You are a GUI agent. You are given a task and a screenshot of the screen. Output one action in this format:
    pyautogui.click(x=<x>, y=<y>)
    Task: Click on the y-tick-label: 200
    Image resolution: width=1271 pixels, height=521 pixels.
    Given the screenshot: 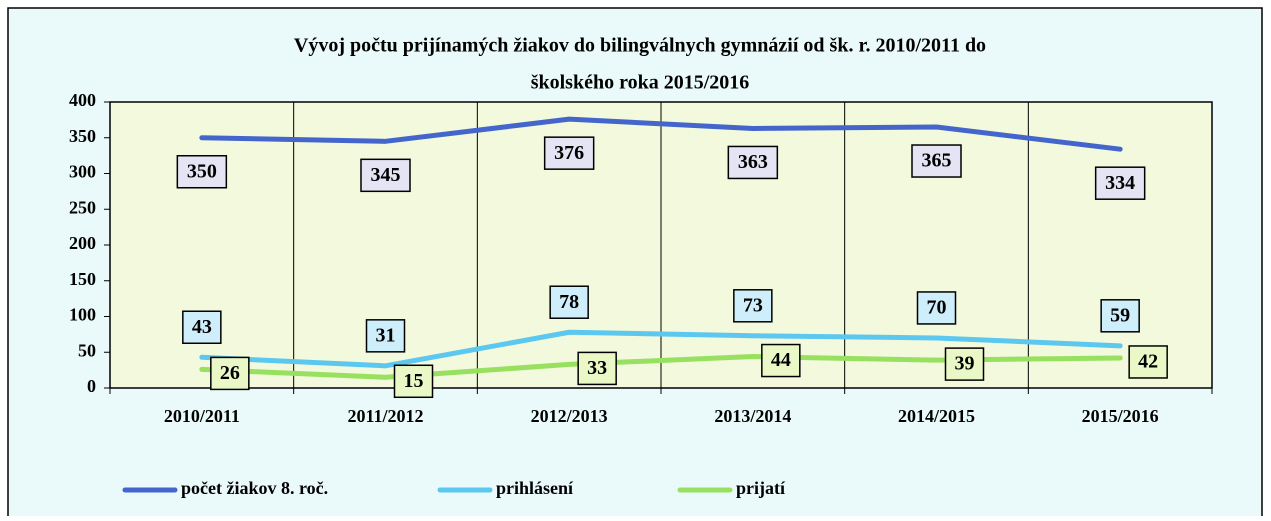 What is the action you would take?
    pyautogui.click(x=82, y=243)
    